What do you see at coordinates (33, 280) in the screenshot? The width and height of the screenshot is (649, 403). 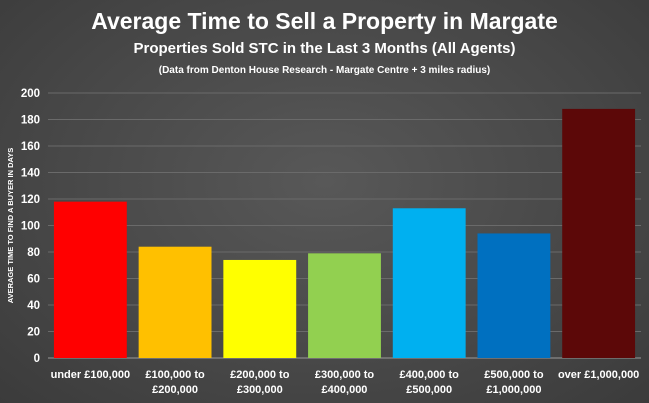 I see `y-tick-label: 60` at bounding box center [33, 280].